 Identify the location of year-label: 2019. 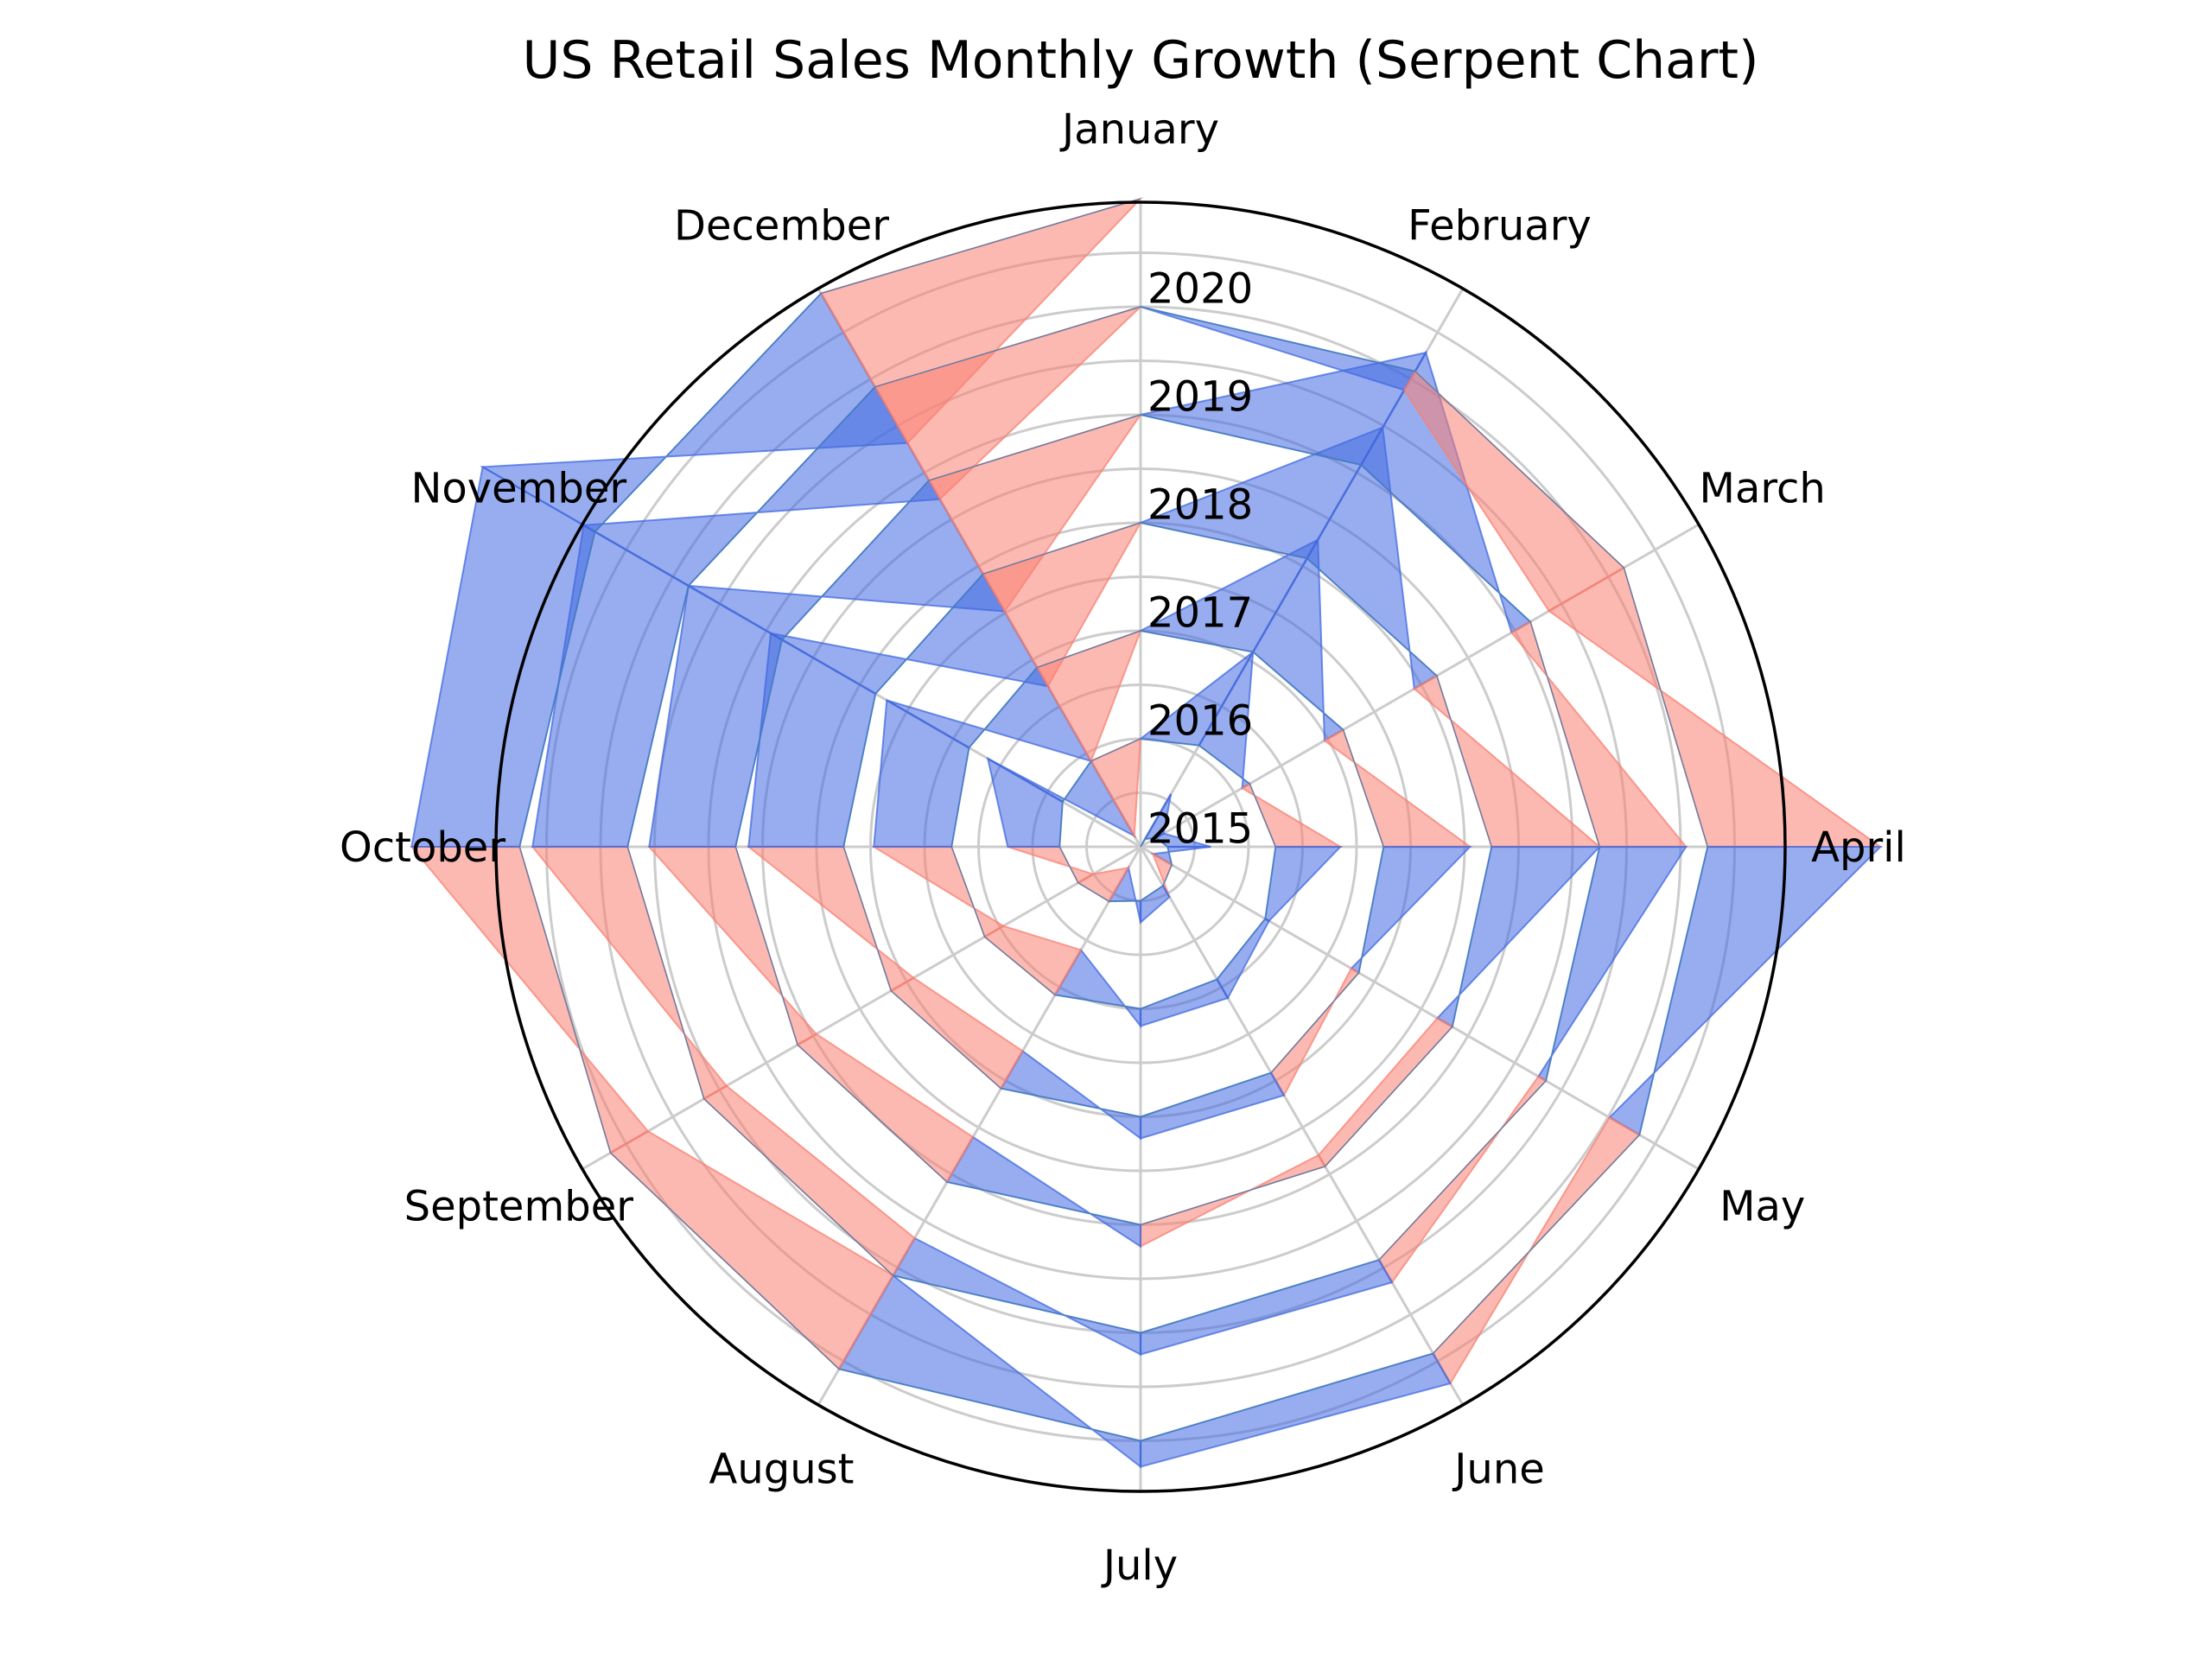
(1200, 397).